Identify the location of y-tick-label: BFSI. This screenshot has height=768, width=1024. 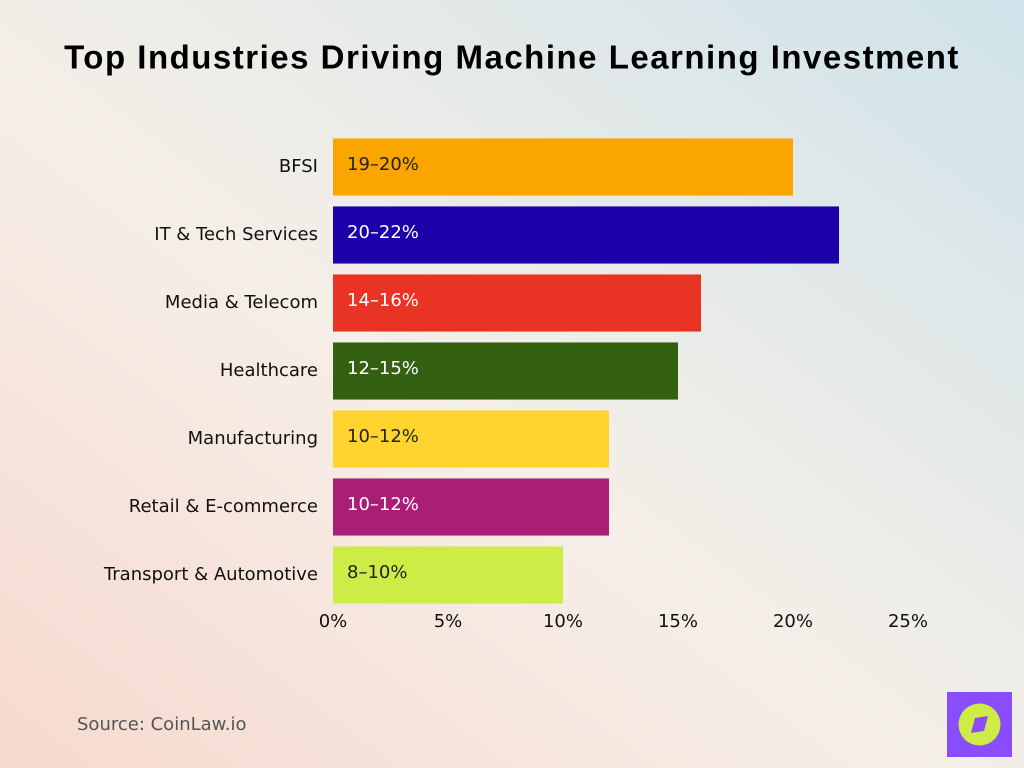
(298, 166).